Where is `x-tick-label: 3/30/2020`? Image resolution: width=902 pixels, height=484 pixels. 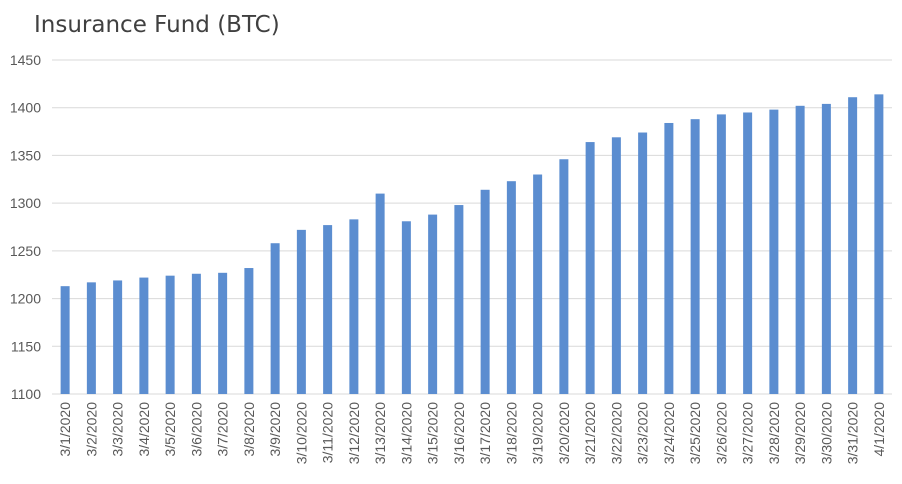 x-tick-label: 3/30/2020 is located at coordinates (826, 433).